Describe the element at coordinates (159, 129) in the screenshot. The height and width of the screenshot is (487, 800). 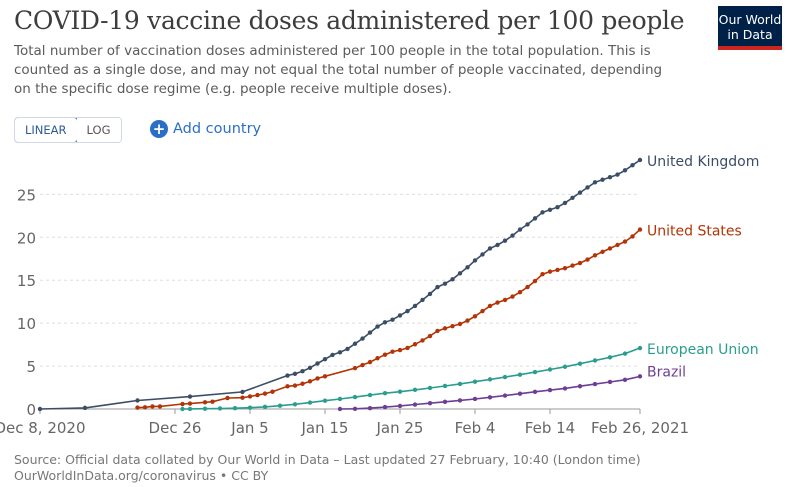
I see `plus-circle-icon: +` at that location.